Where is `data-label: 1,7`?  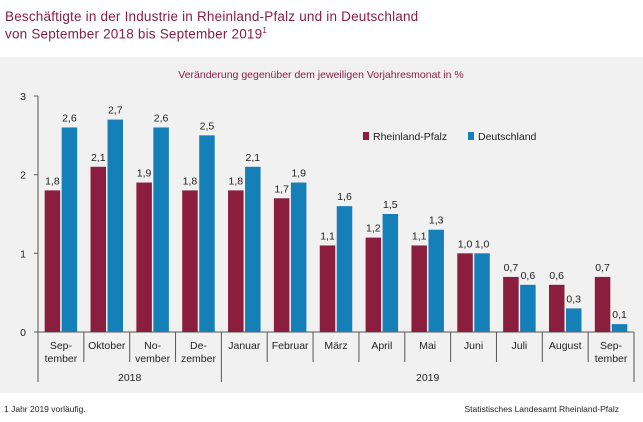 data-label: 1,7 is located at coordinates (281, 189).